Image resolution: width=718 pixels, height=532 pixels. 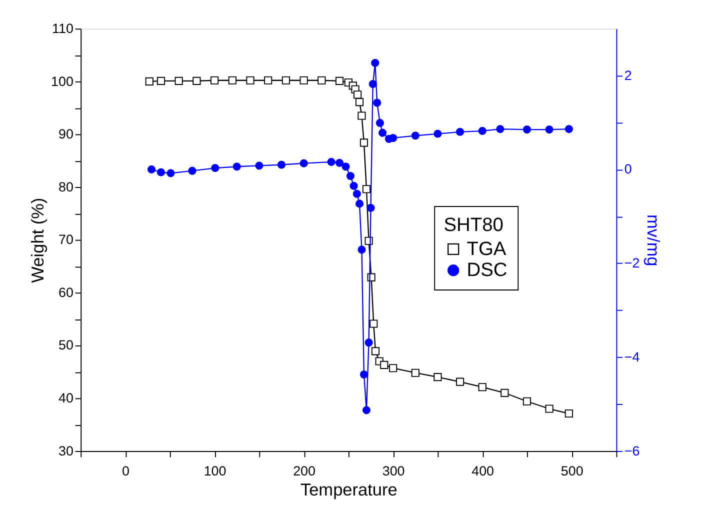 What do you see at coordinates (66, 134) in the screenshot?
I see `y-tick-label: 90` at bounding box center [66, 134].